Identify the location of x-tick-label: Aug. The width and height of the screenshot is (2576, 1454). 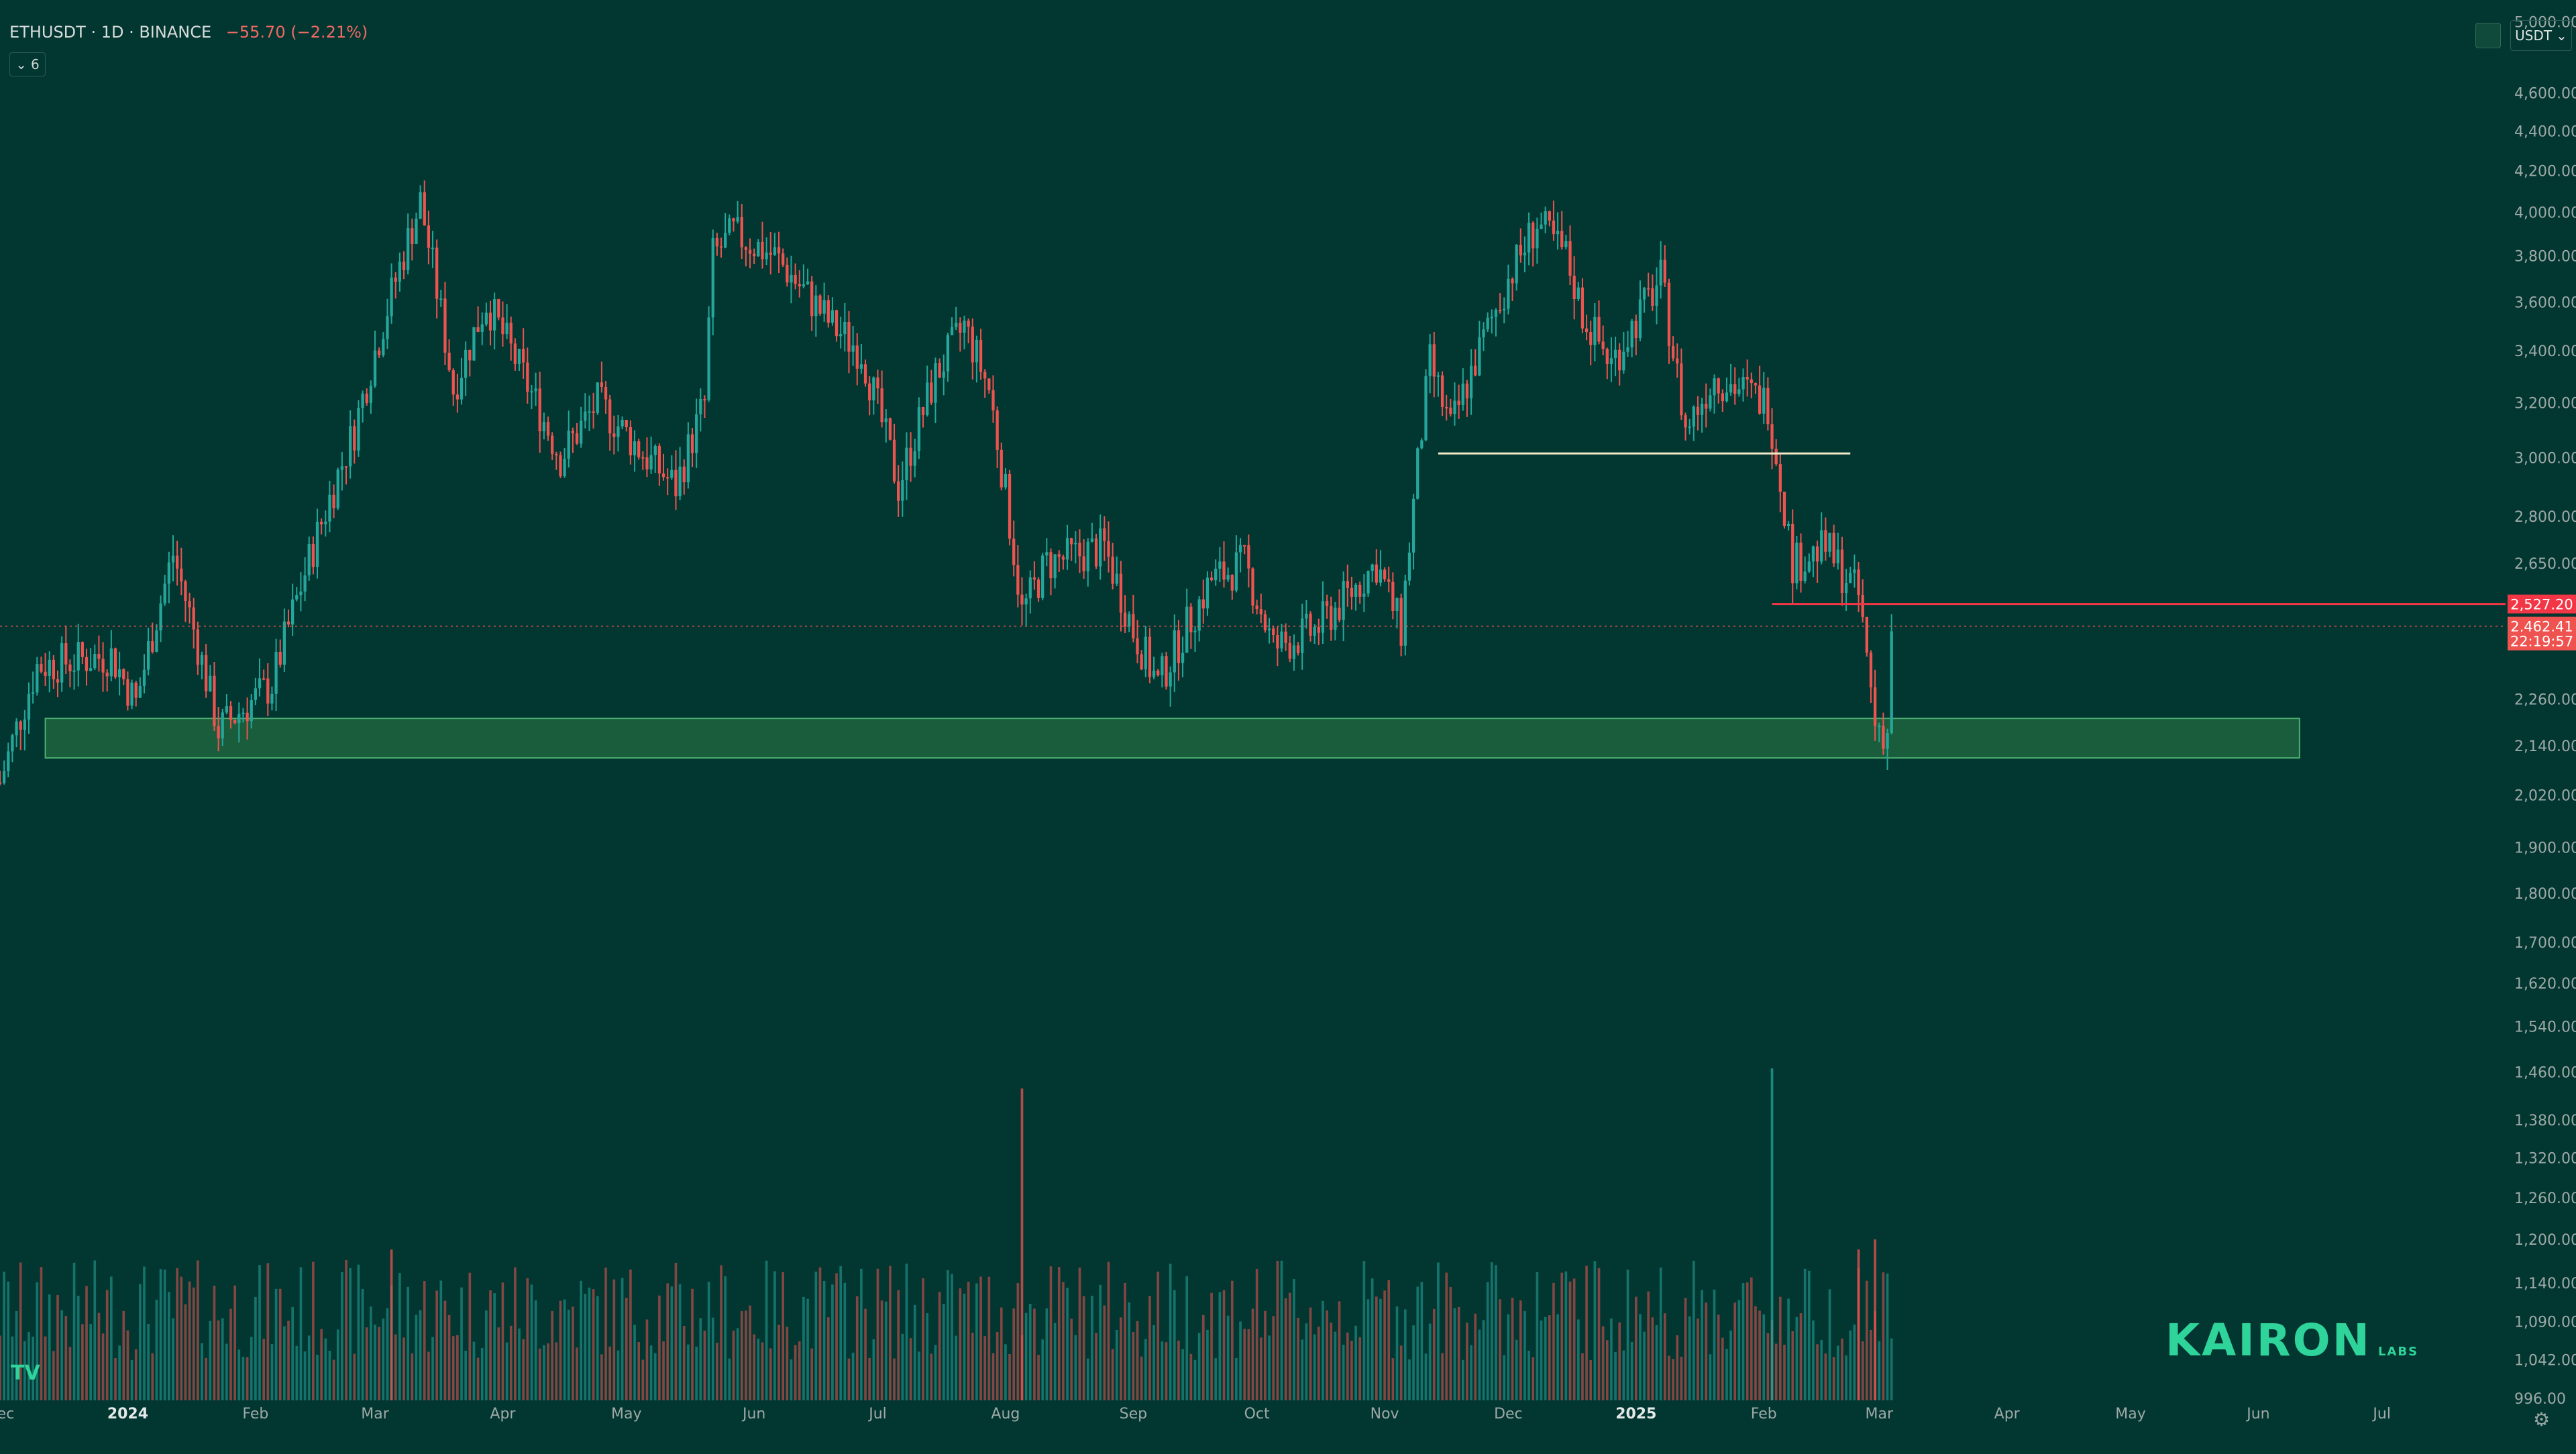
(1005, 1414).